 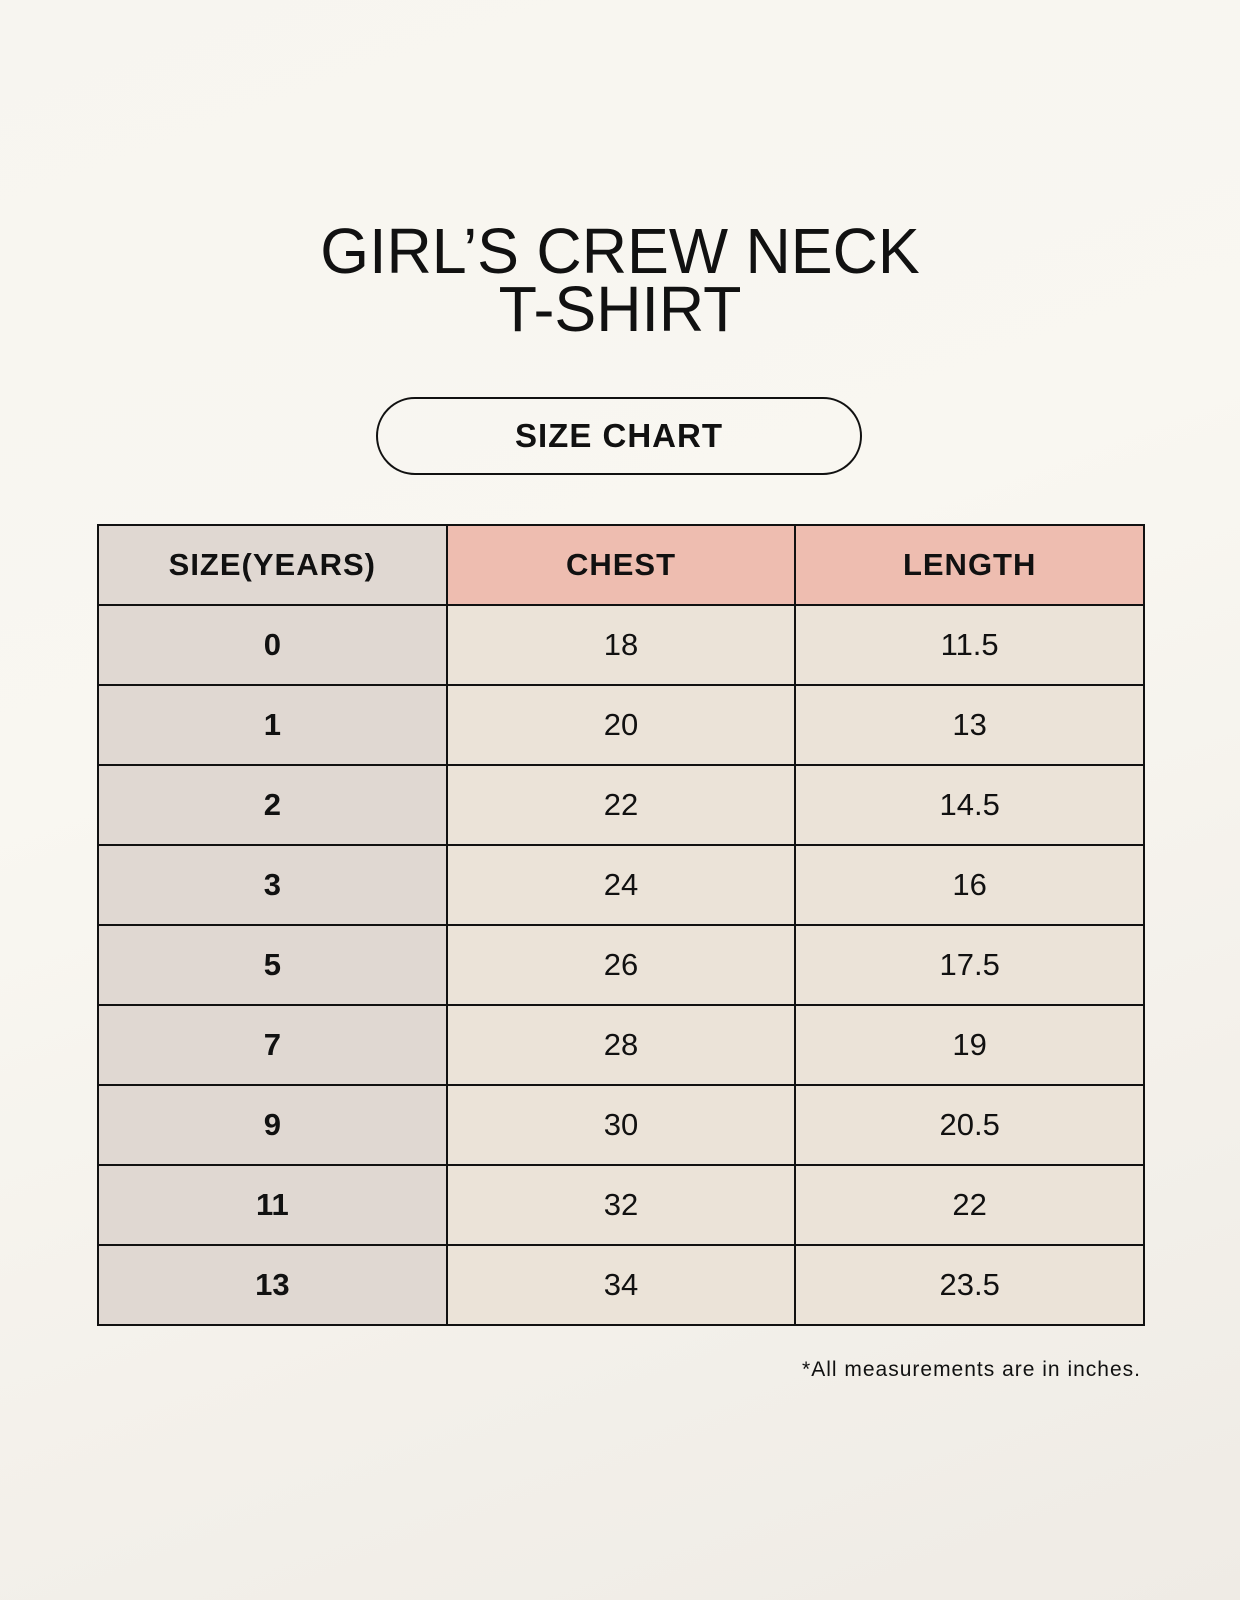 What do you see at coordinates (620, 309) in the screenshot?
I see `title-line-2: T-SHIRT` at bounding box center [620, 309].